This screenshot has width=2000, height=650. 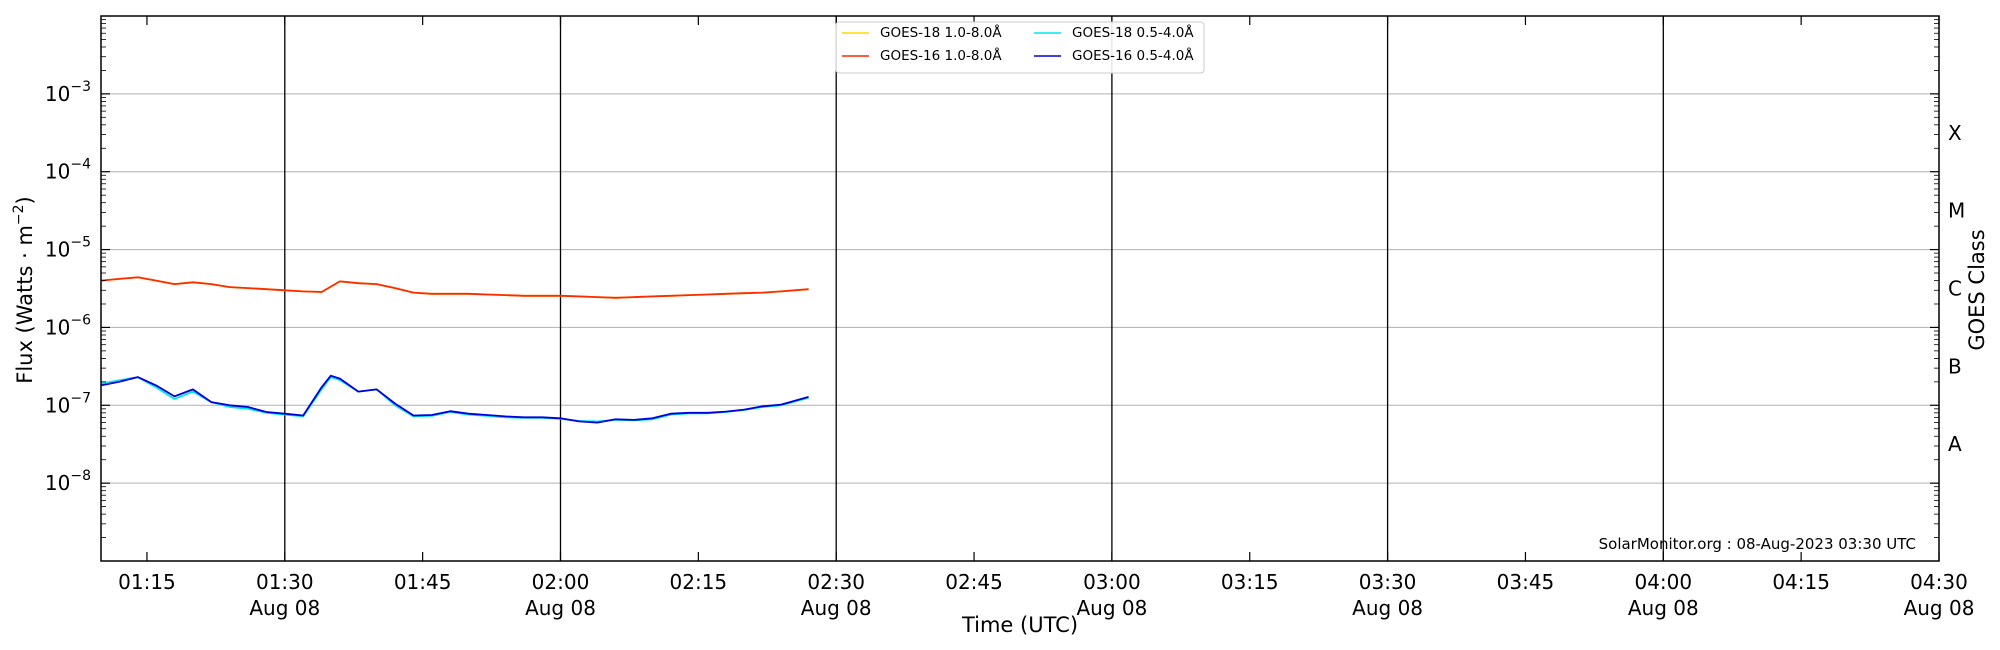 What do you see at coordinates (1955, 444) in the screenshot?
I see `goes-class-label: A` at bounding box center [1955, 444].